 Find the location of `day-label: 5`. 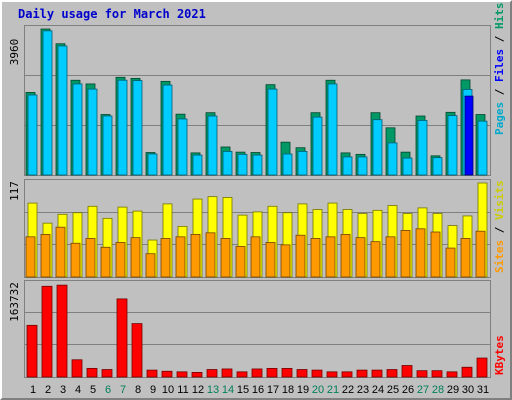

day-label: 5 is located at coordinates (93, 390).